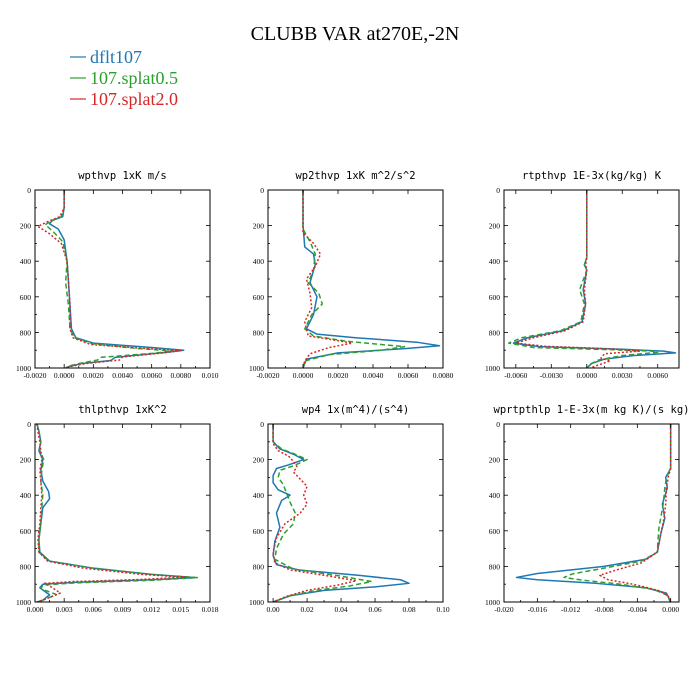  Describe the element at coordinates (106, 57) in the screenshot. I see `legend-item: dflt107` at that location.